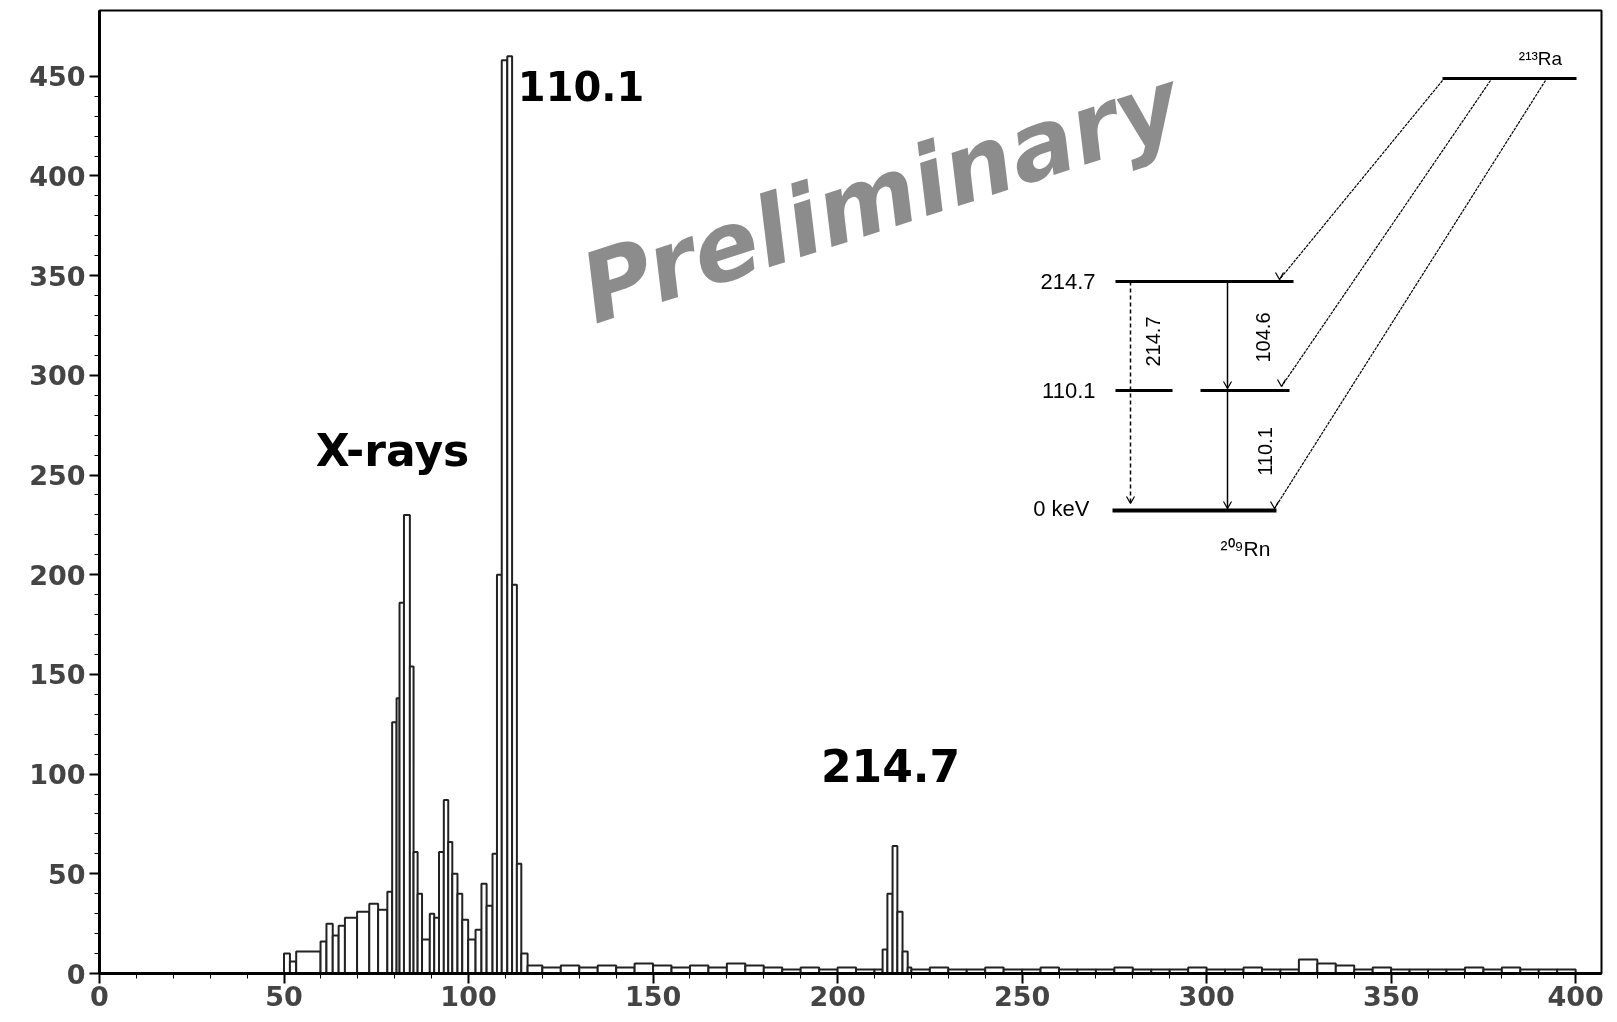 Image resolution: width=1617 pixels, height=1022 pixels. What do you see at coordinates (890, 766) in the screenshot?
I see `annotation: 214.7` at bounding box center [890, 766].